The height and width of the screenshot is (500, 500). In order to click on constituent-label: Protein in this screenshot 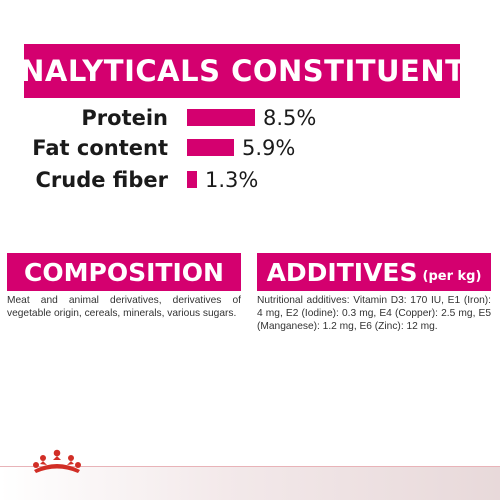, I will do `click(124, 118)`.